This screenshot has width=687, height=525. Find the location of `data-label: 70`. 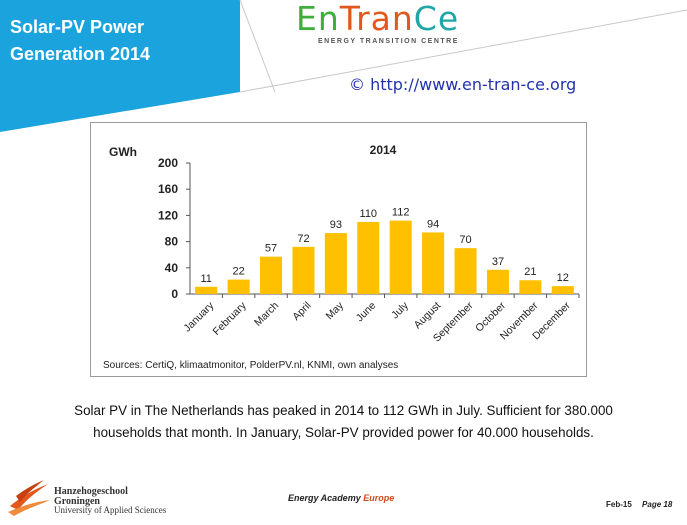

data-label: 70 is located at coordinates (465, 240).